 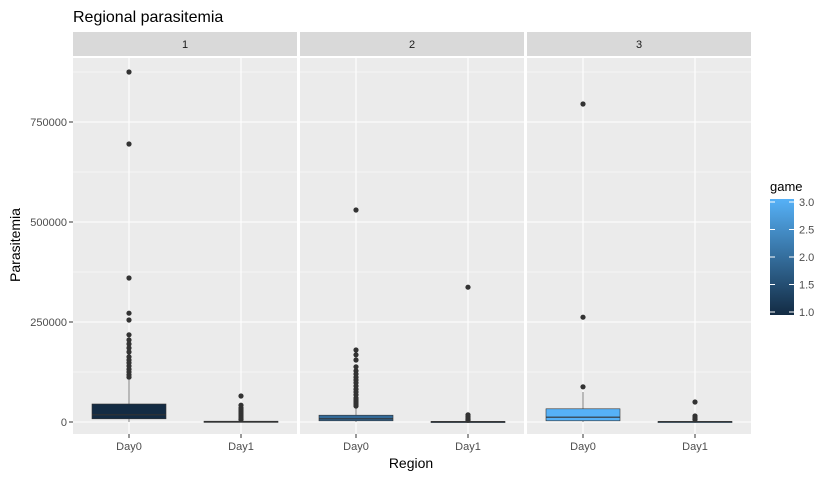 I want to click on x-axis-title: Region, so click(x=411, y=463).